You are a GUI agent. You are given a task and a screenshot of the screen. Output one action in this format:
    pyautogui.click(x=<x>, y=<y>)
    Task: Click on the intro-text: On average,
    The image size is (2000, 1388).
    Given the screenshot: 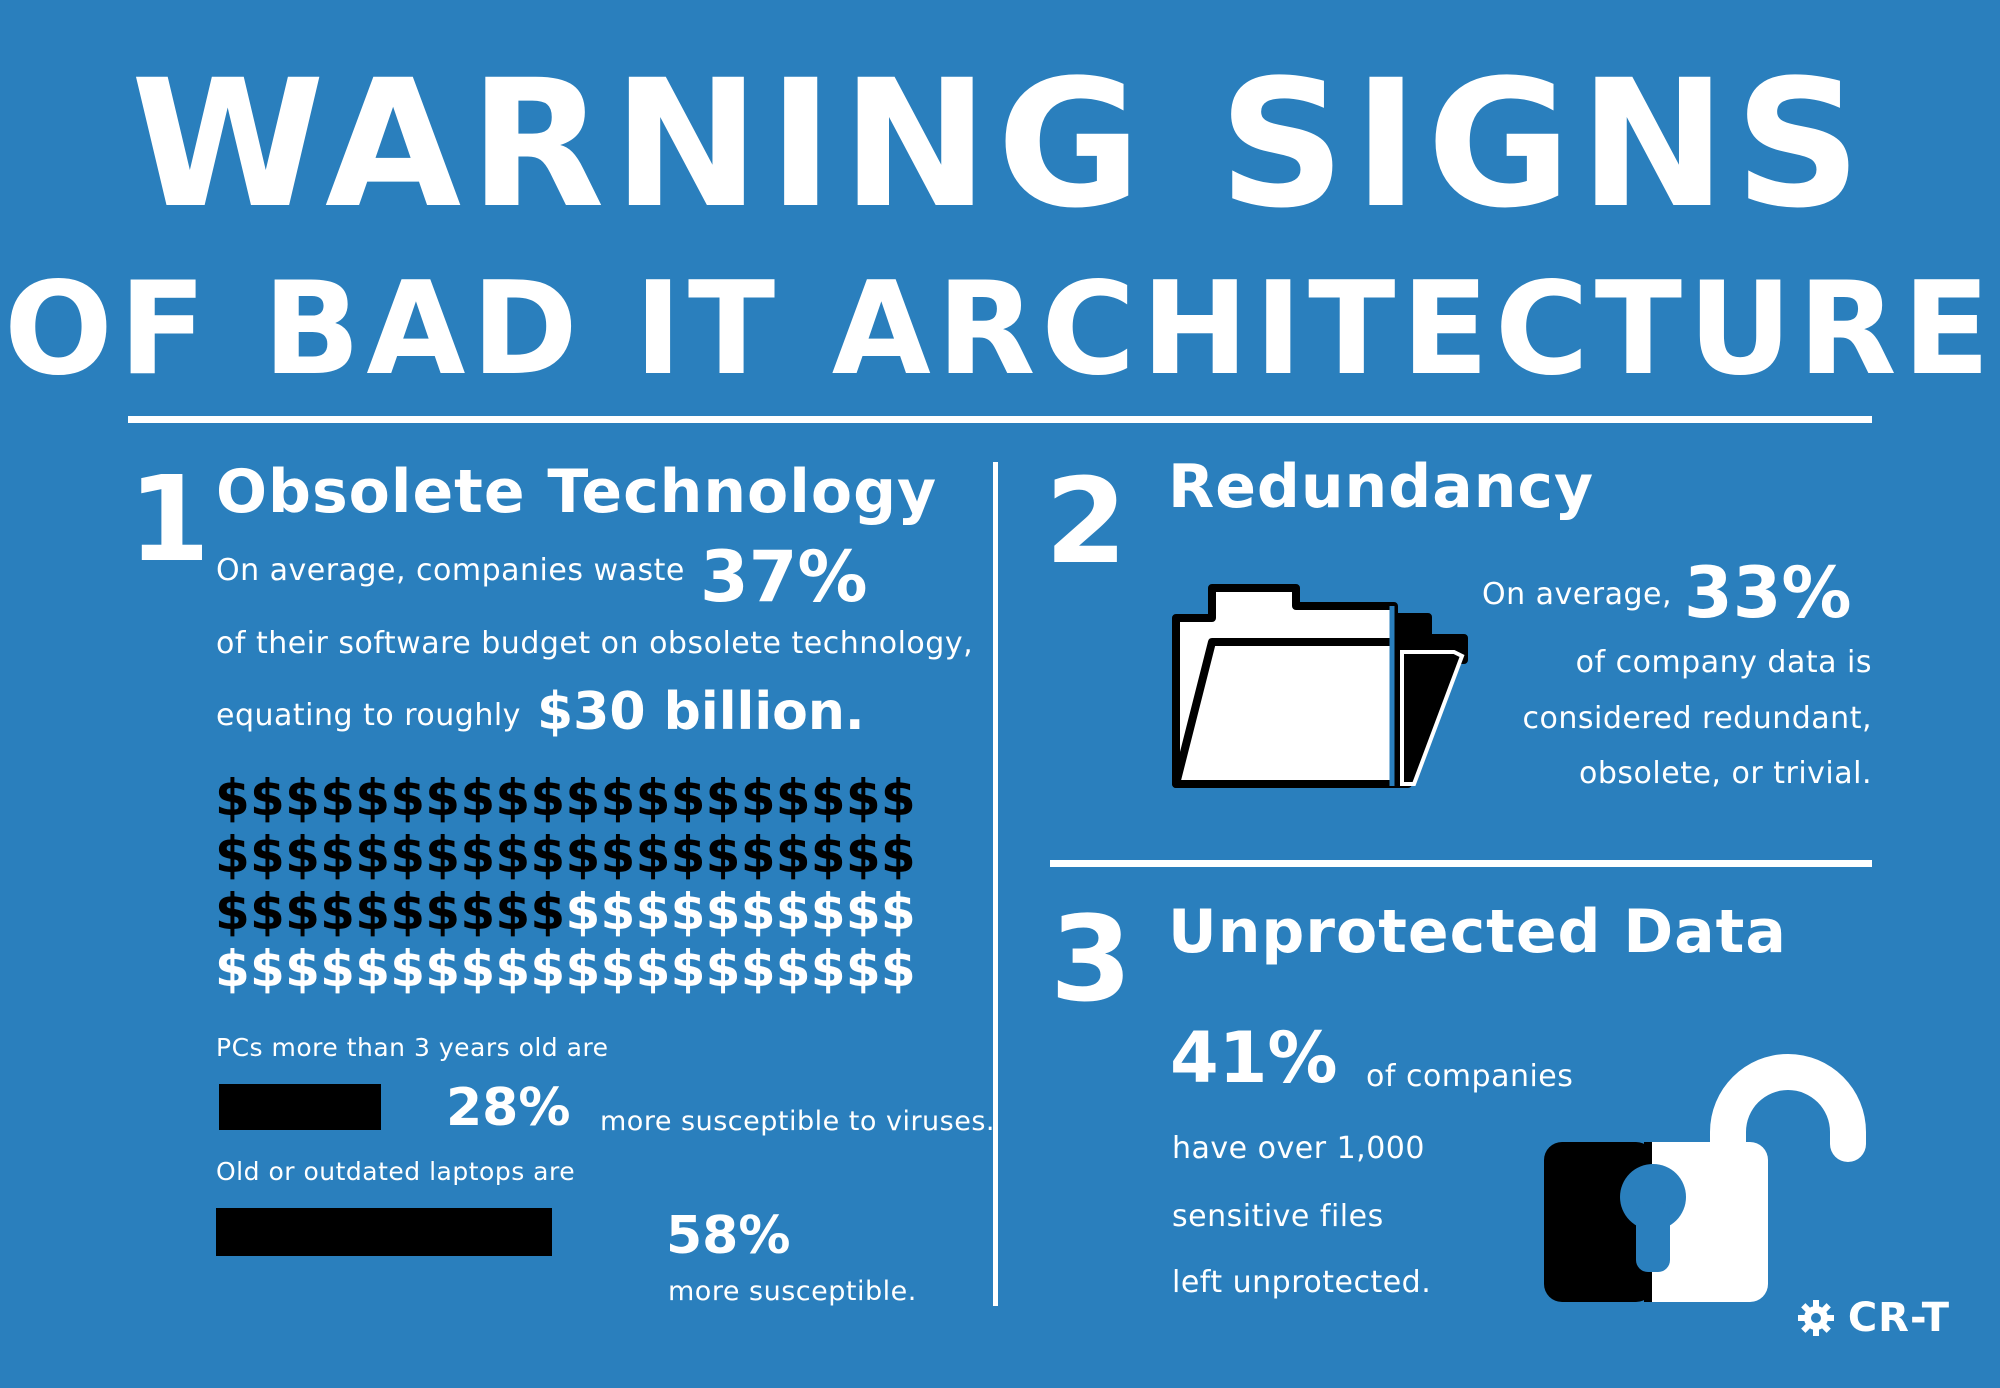 What is the action you would take?
    pyautogui.click(x=1577, y=594)
    